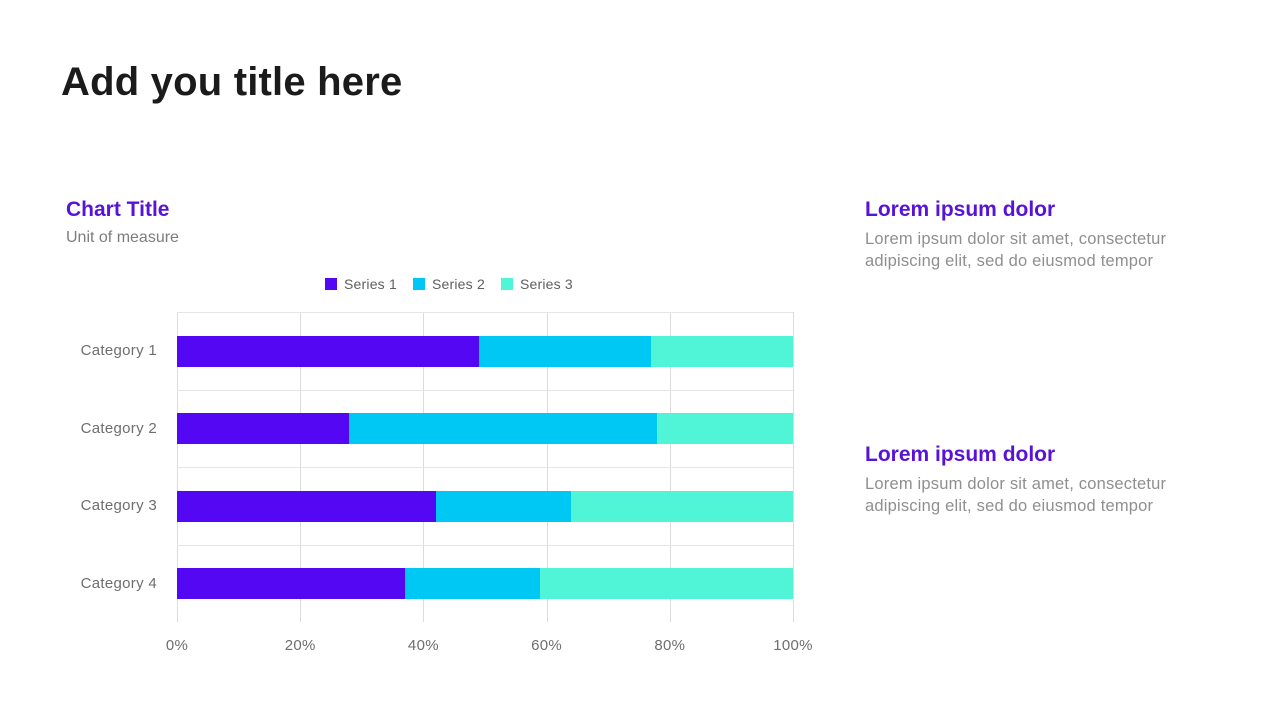 The height and width of the screenshot is (720, 1280). I want to click on legend-label: Series 3, so click(546, 284).